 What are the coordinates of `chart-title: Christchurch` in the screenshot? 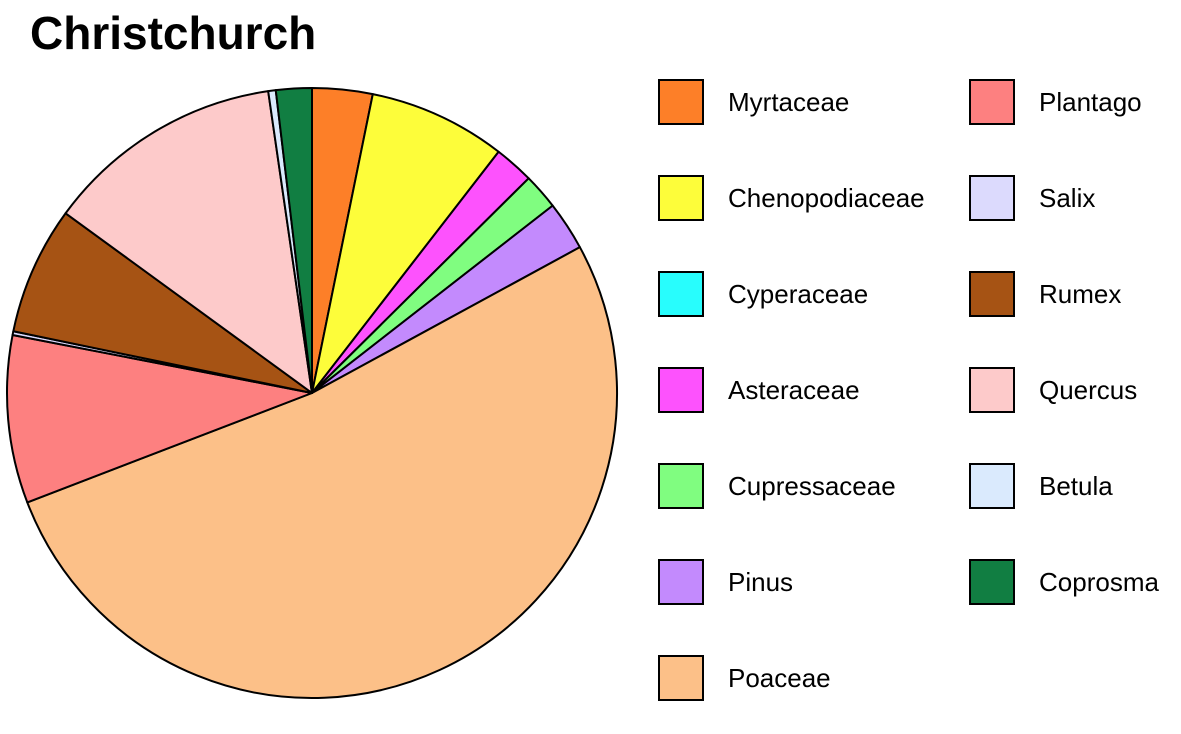 It's located at (173, 33).